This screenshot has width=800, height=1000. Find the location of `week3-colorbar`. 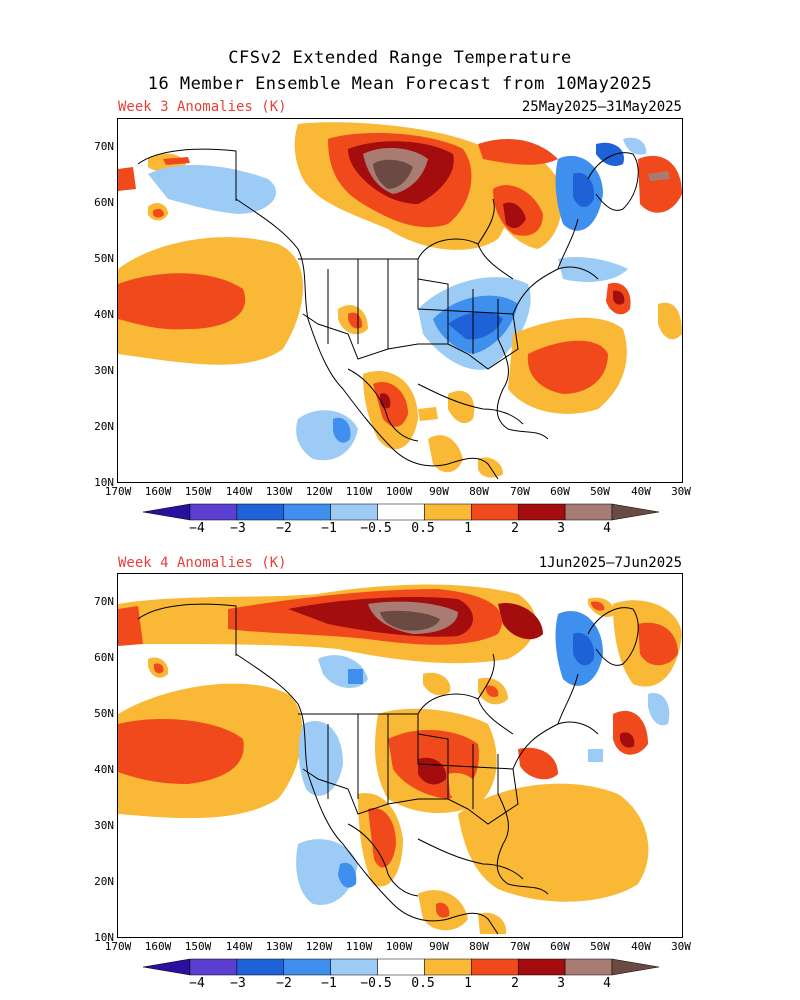

week3-colorbar is located at coordinates (401, 514).